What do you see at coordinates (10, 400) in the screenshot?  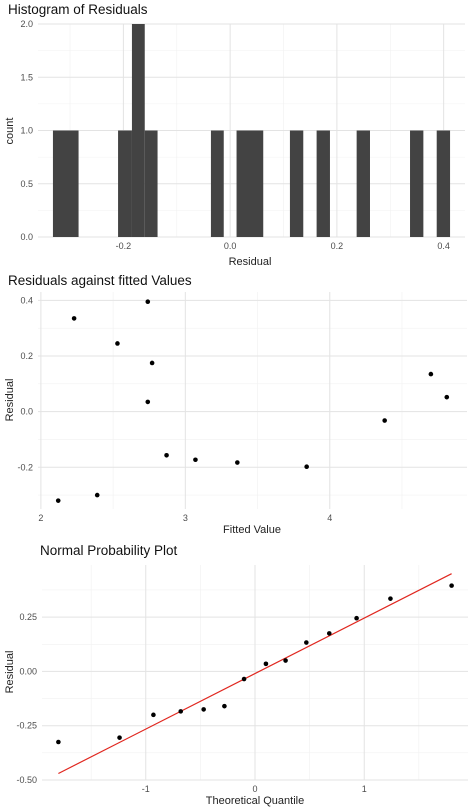 I see `residuals-fitted-y-axis-title: Residual` at bounding box center [10, 400].